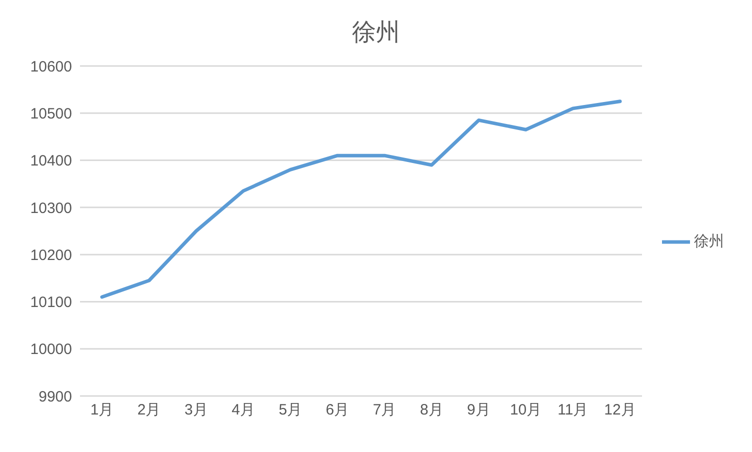 The height and width of the screenshot is (452, 752). Describe the element at coordinates (51, 303) in the screenshot. I see `y-tick-label: 10100` at that location.